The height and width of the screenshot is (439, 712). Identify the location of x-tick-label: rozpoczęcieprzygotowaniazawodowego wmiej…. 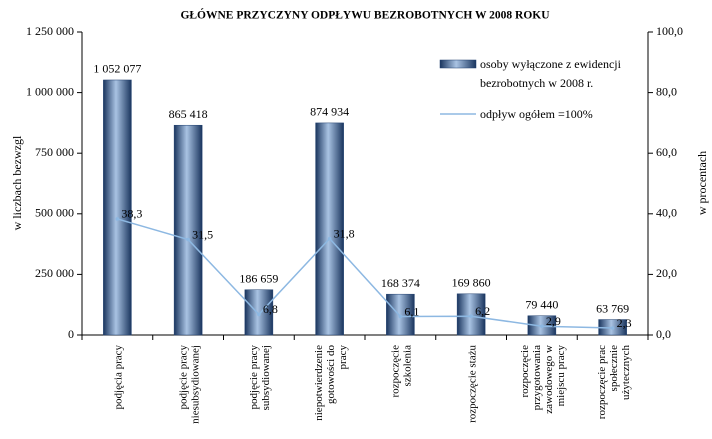
(543, 379).